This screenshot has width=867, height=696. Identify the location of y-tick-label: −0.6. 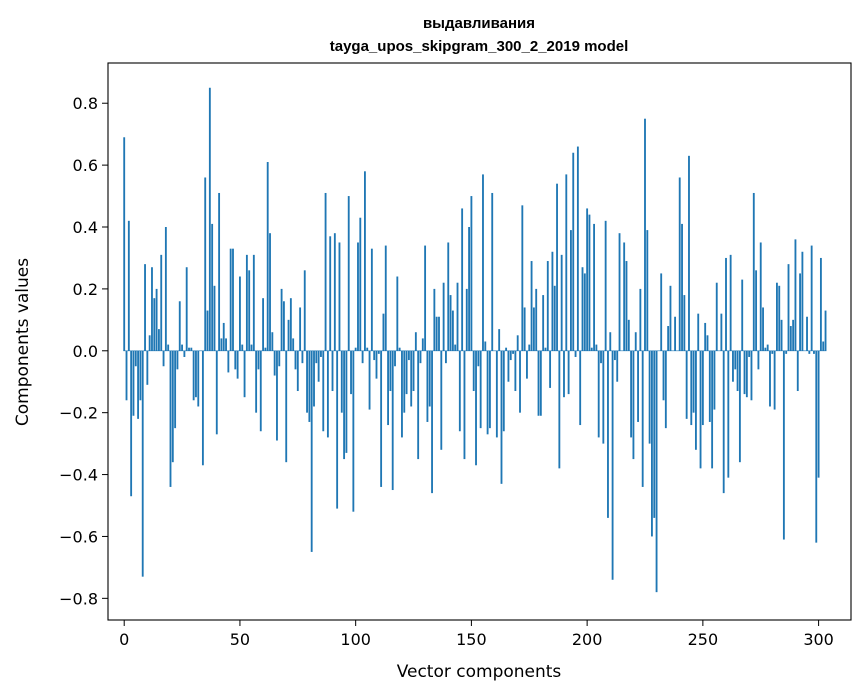
(78, 536).